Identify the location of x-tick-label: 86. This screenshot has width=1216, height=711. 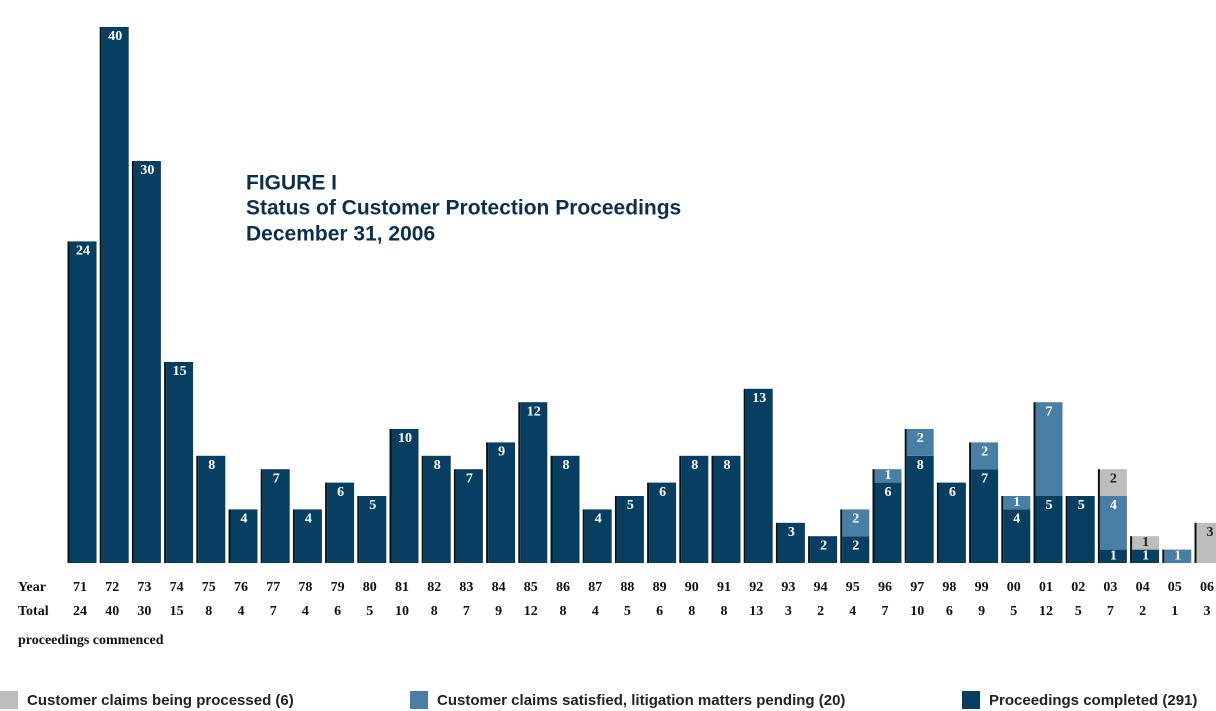
(563, 587).